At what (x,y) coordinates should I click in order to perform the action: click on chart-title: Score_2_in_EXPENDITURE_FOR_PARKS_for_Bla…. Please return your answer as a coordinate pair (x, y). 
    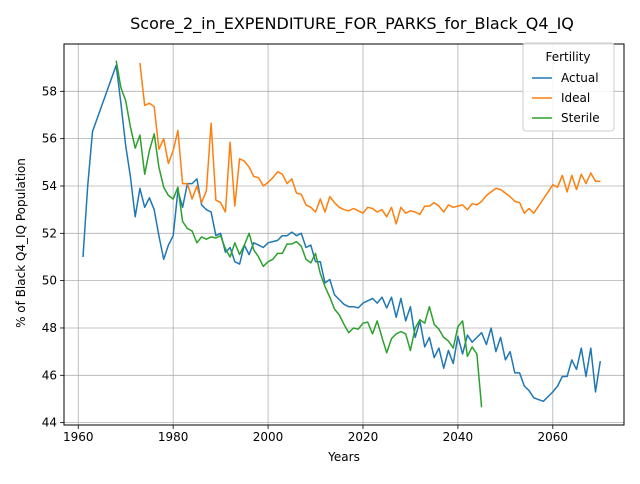
    Looking at the image, I should click on (352, 24).